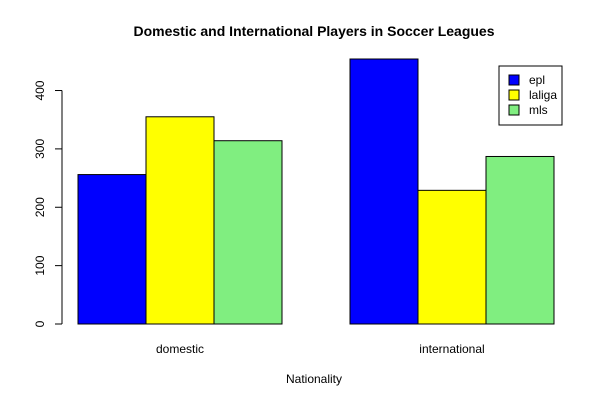 Image resolution: width=600 pixels, height=400 pixels. Describe the element at coordinates (538, 110) in the screenshot. I see `legend-label-mls: mls` at that location.